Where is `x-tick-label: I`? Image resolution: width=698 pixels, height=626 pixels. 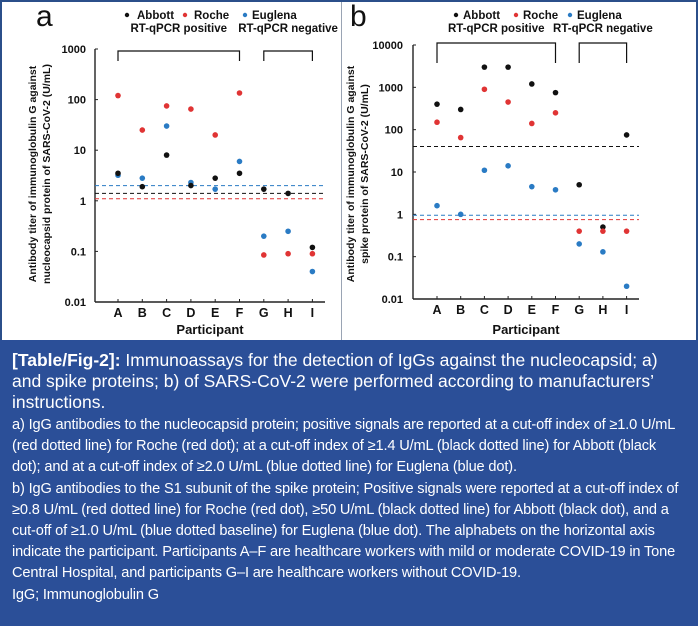
x-tick-label: I is located at coordinates (312, 313).